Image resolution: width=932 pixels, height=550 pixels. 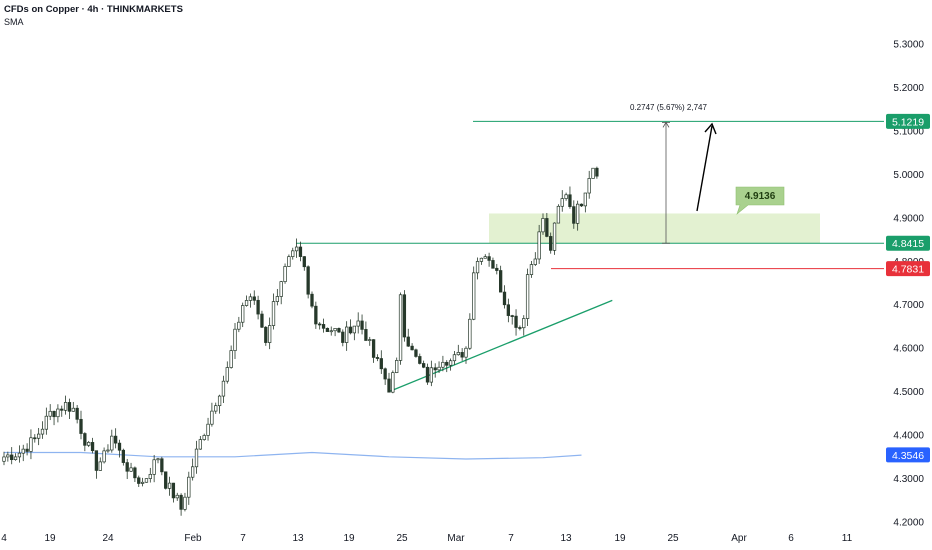 I want to click on y-tick-label: 5.3000, so click(x=908, y=45).